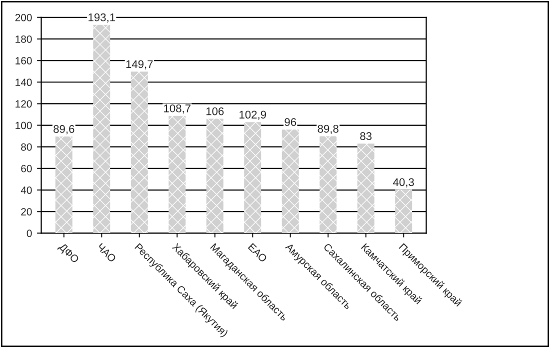 The image size is (550, 348). I want to click on data-label: 83, so click(366, 136).